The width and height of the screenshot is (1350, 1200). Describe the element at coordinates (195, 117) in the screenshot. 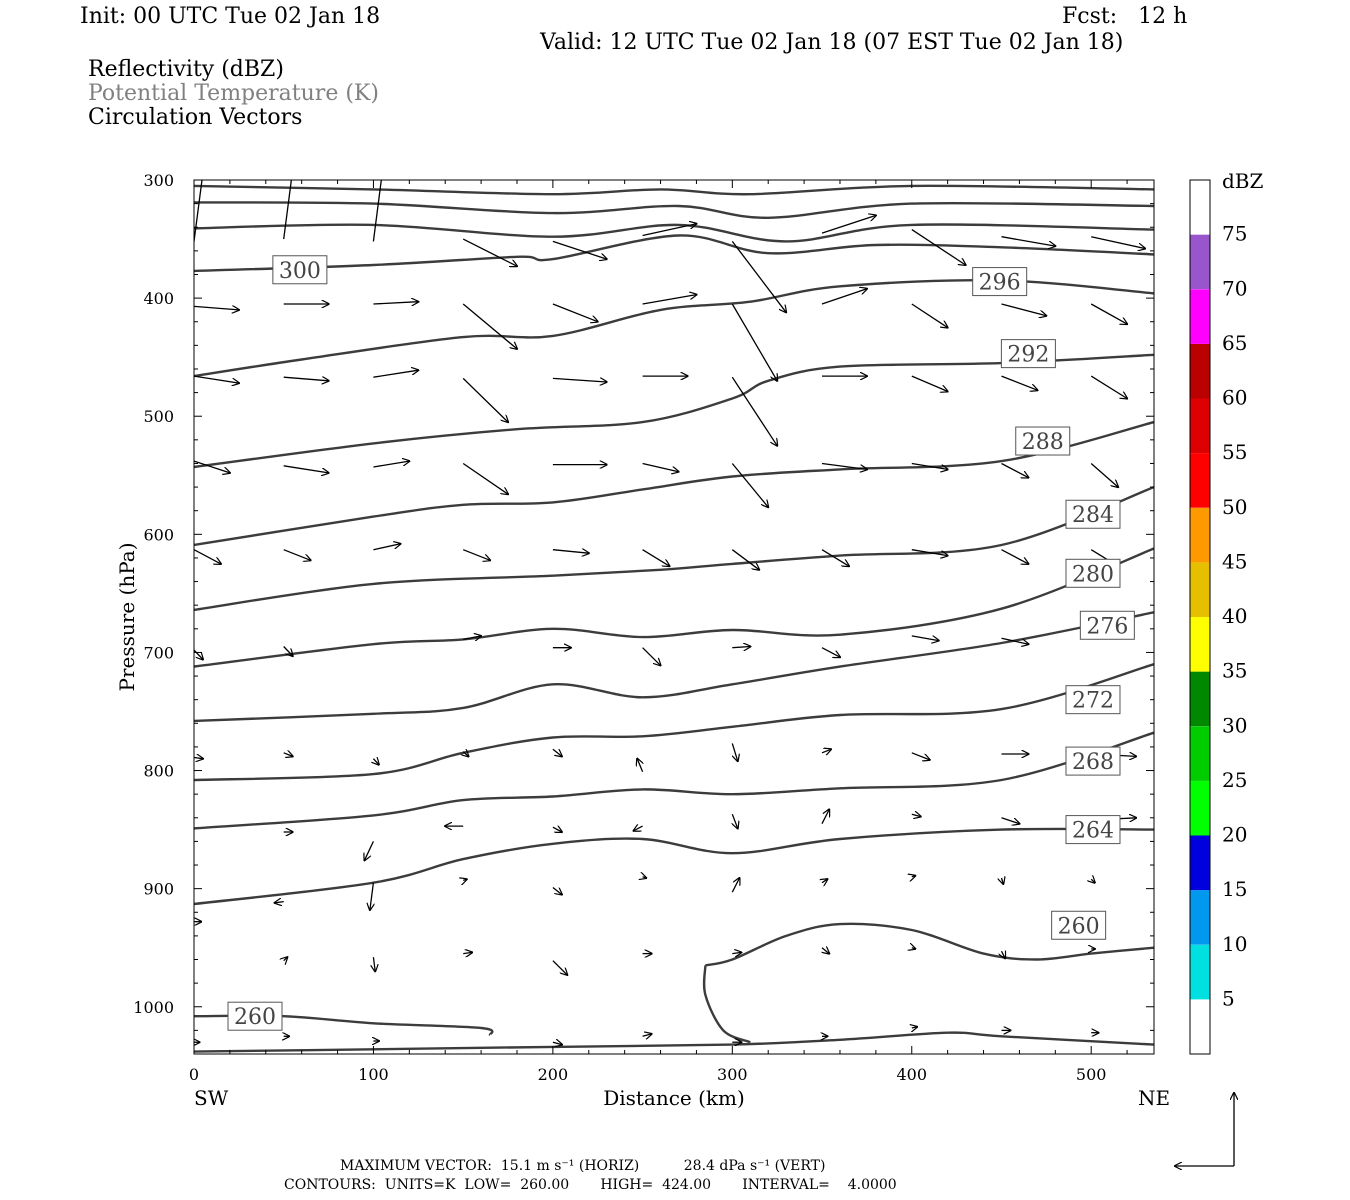

I see `field-label-circulation-vectors: Circulation Vectors` at that location.